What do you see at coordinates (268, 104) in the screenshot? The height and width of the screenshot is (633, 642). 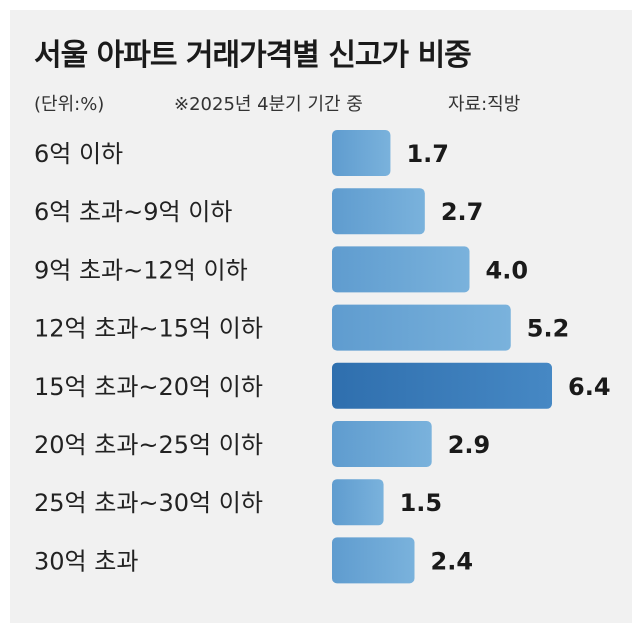 I see `period-note: ※2025년 4분기 기간 중` at bounding box center [268, 104].